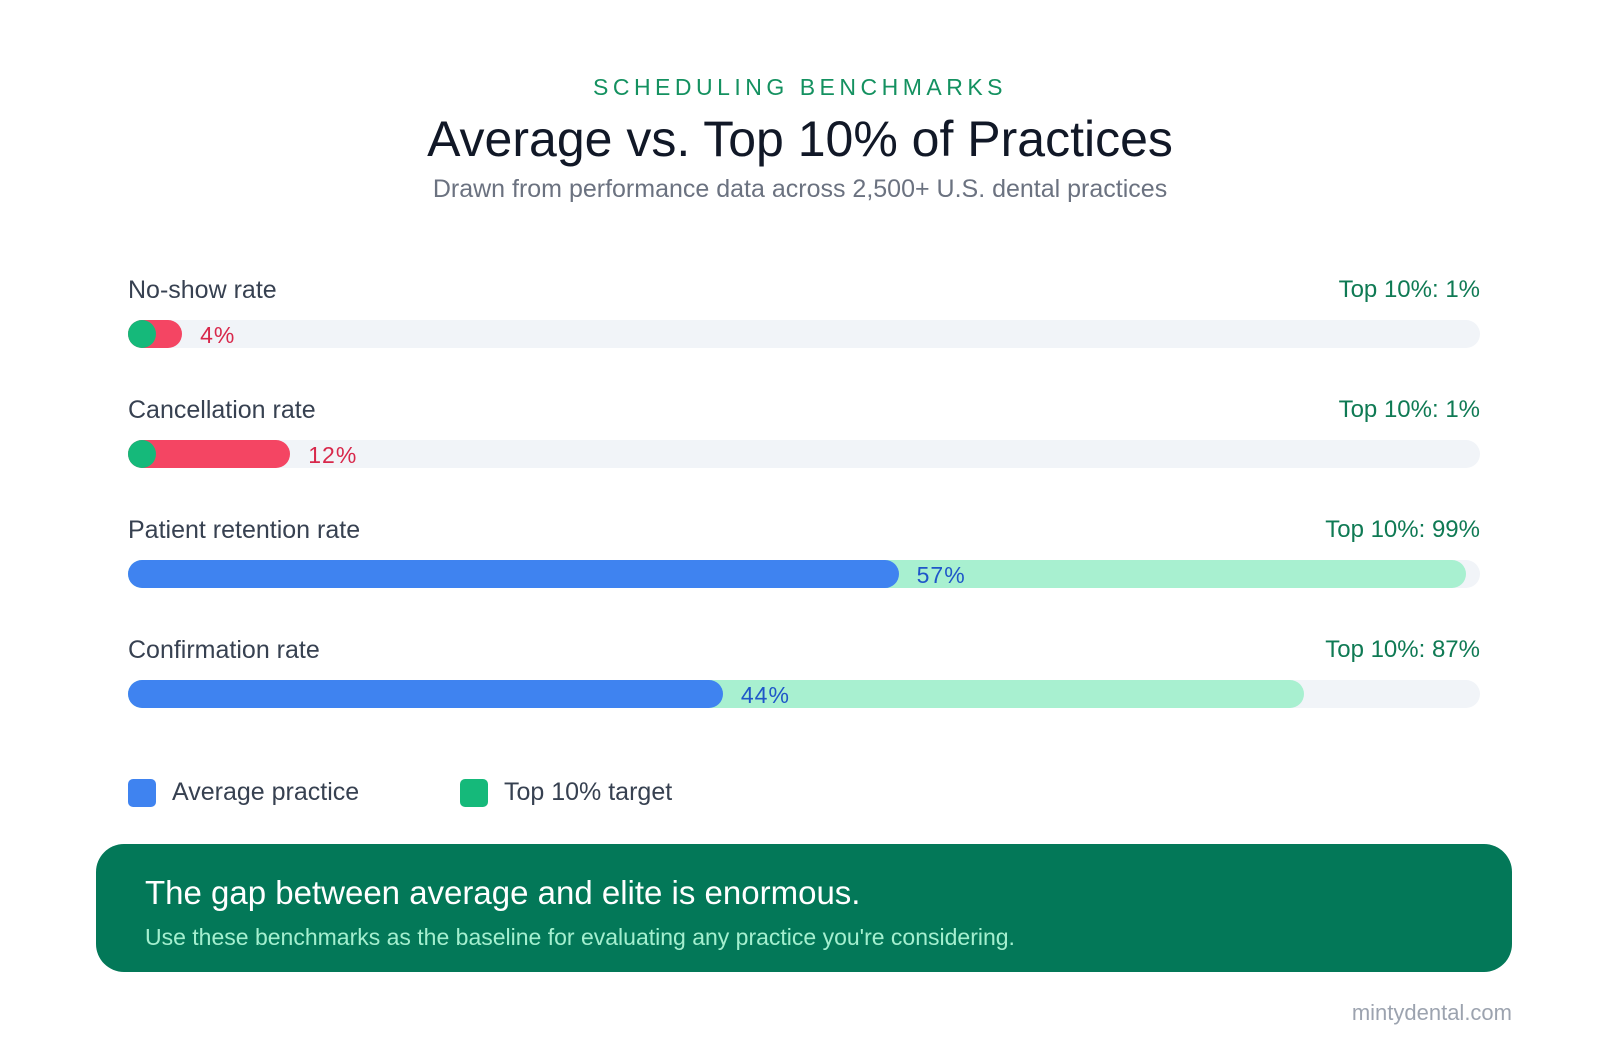 Image resolution: width=1600 pixels, height=1040 pixels. I want to click on row-label: Confirmation rate, so click(224, 650).